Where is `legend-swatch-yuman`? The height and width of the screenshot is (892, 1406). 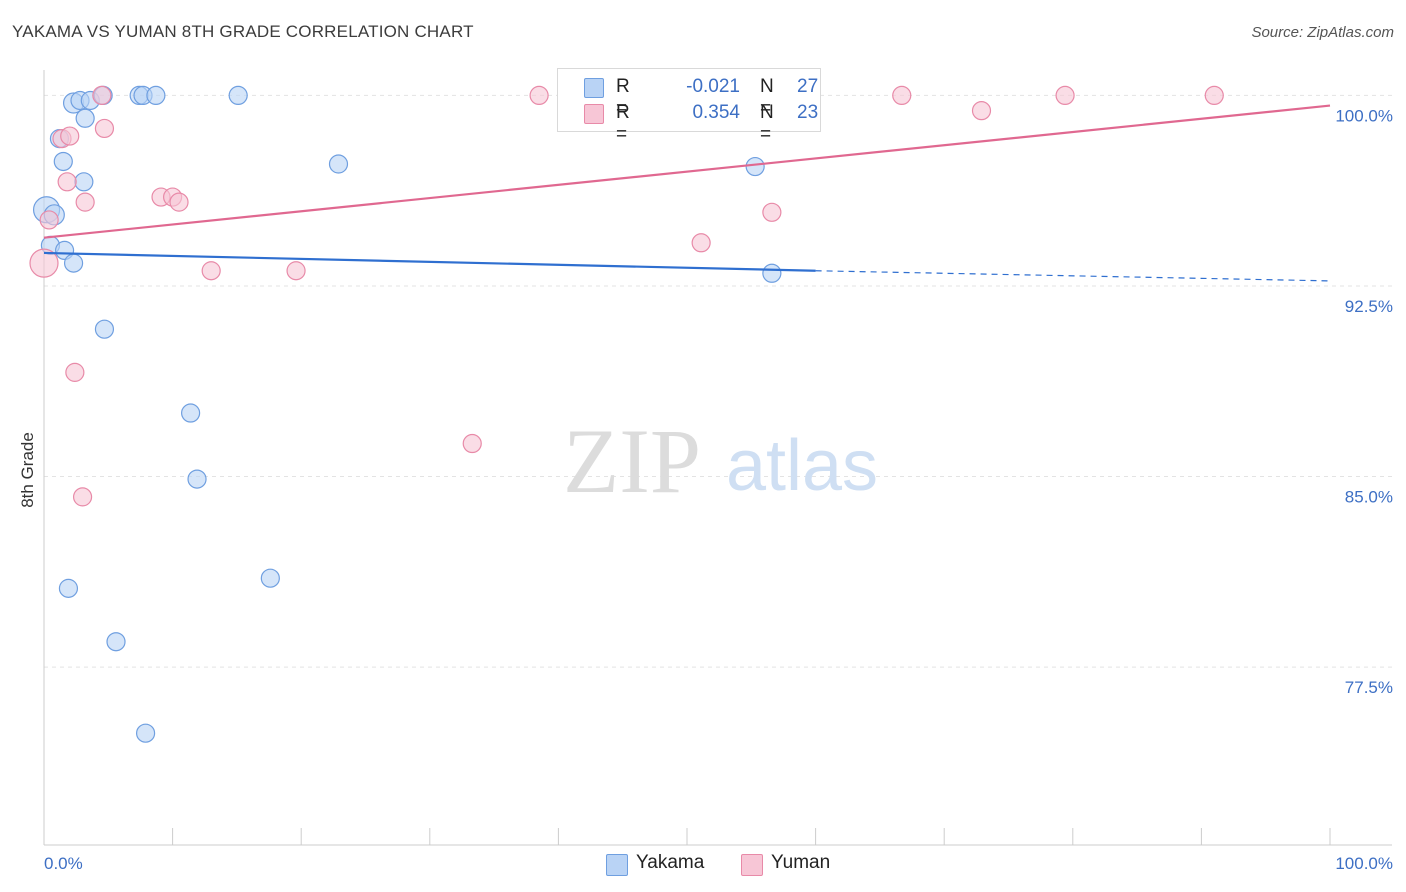 legend-swatch-yuman is located at coordinates (594, 114).